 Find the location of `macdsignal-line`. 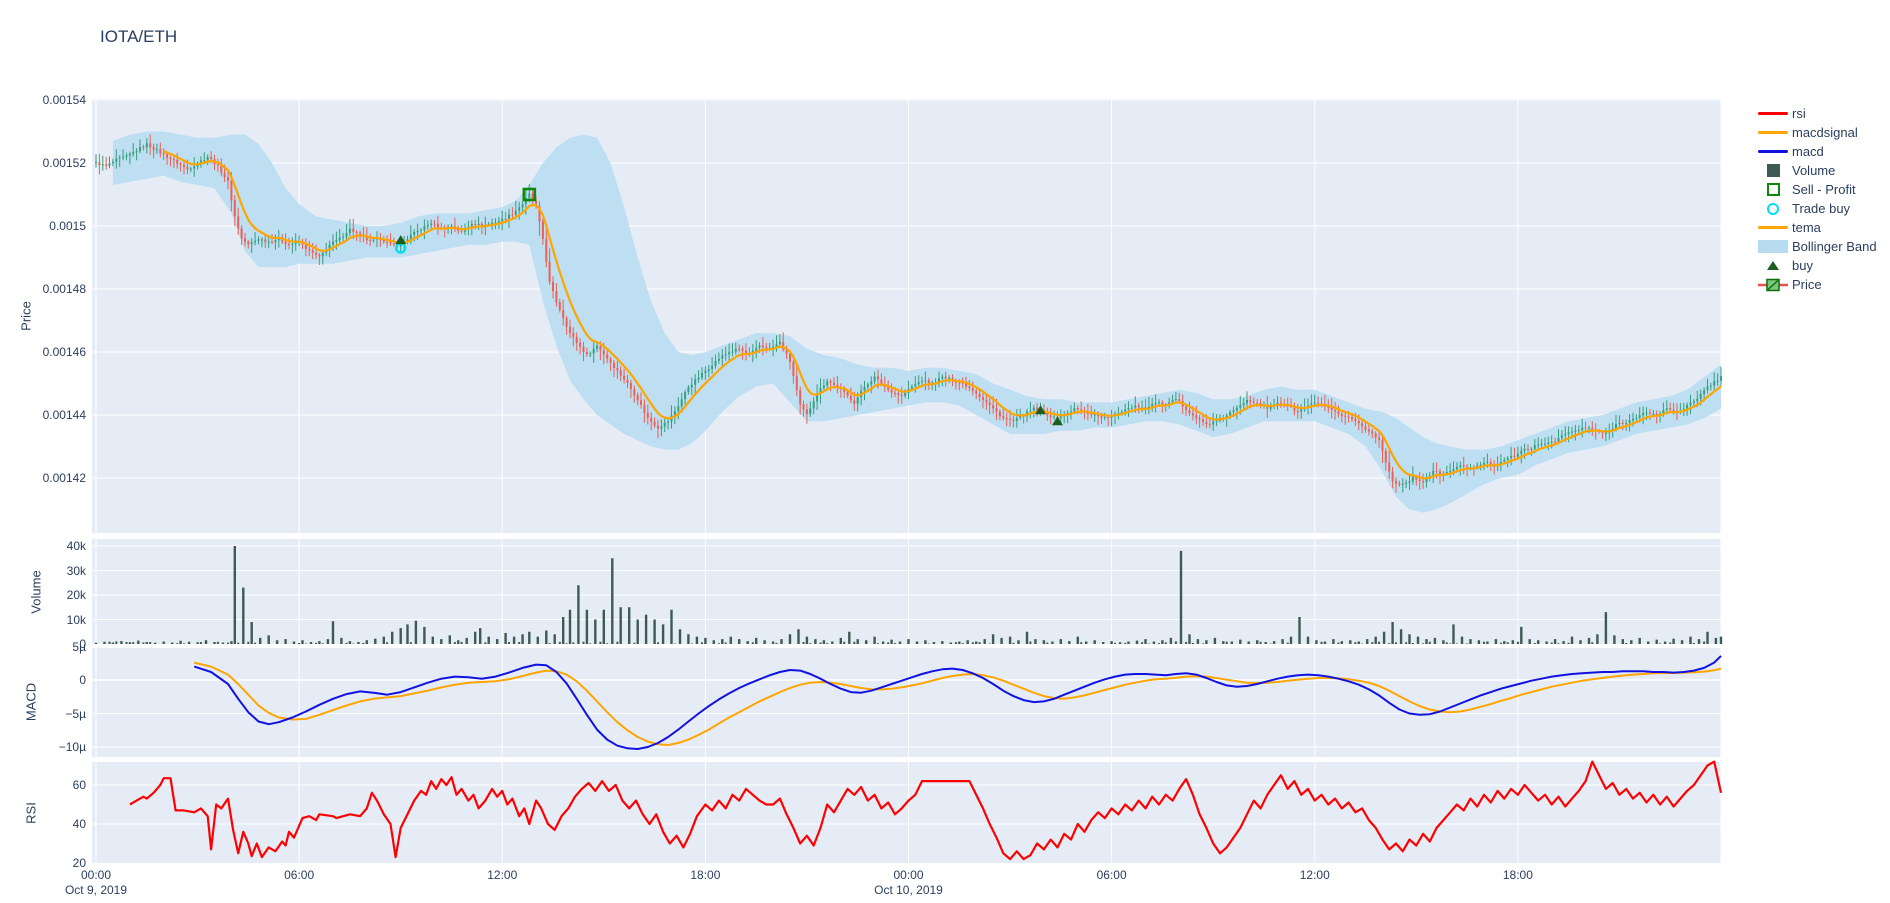

macdsignal-line is located at coordinates (957, 703).